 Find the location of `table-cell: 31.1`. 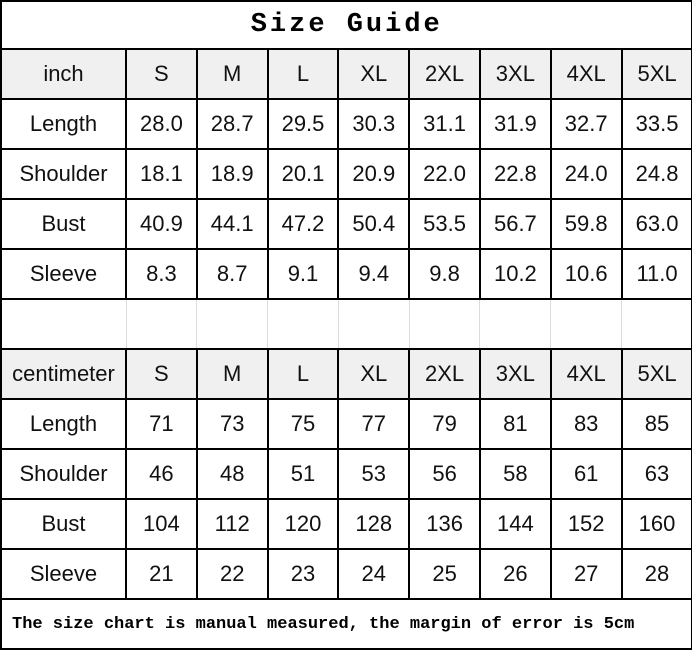

table-cell: 31.1 is located at coordinates (444, 124).